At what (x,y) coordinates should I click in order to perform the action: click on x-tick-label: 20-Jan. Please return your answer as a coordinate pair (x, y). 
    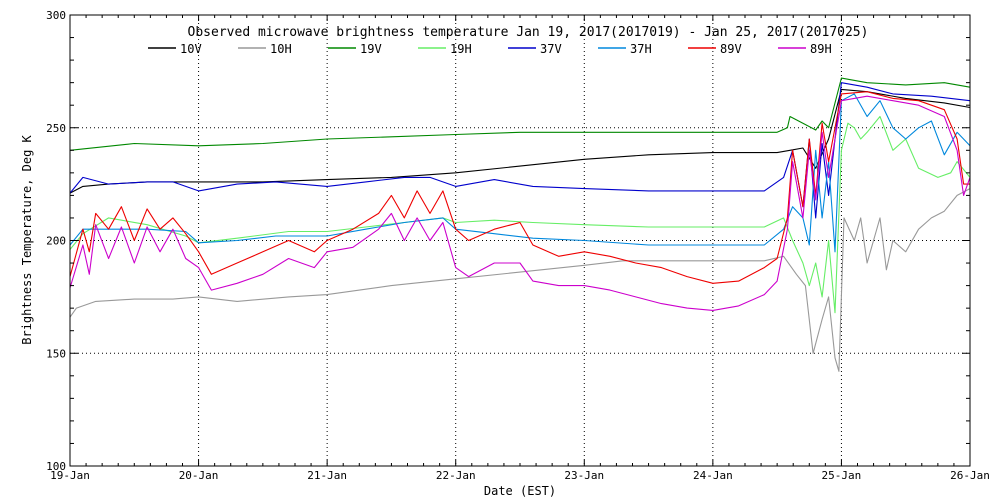
    Looking at the image, I should click on (199, 475).